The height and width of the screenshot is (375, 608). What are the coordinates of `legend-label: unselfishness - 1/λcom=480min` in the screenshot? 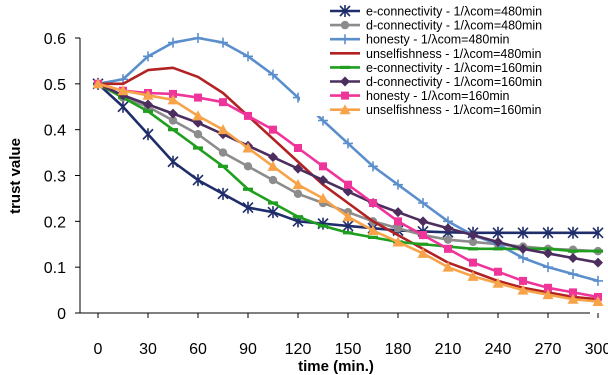 It's located at (453, 54).